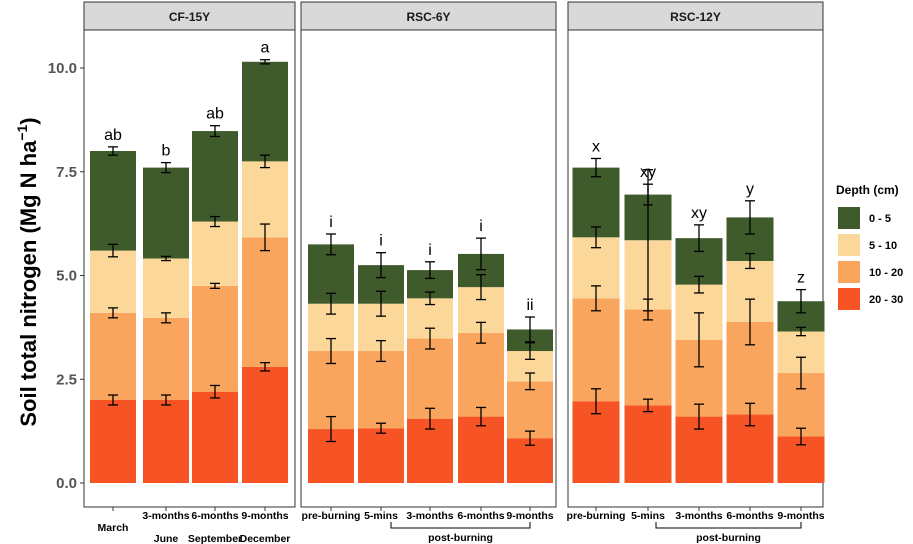 Image resolution: width=913 pixels, height=544 pixels. Describe the element at coordinates (265, 538) in the screenshot. I see `x-tick-label: December` at that location.